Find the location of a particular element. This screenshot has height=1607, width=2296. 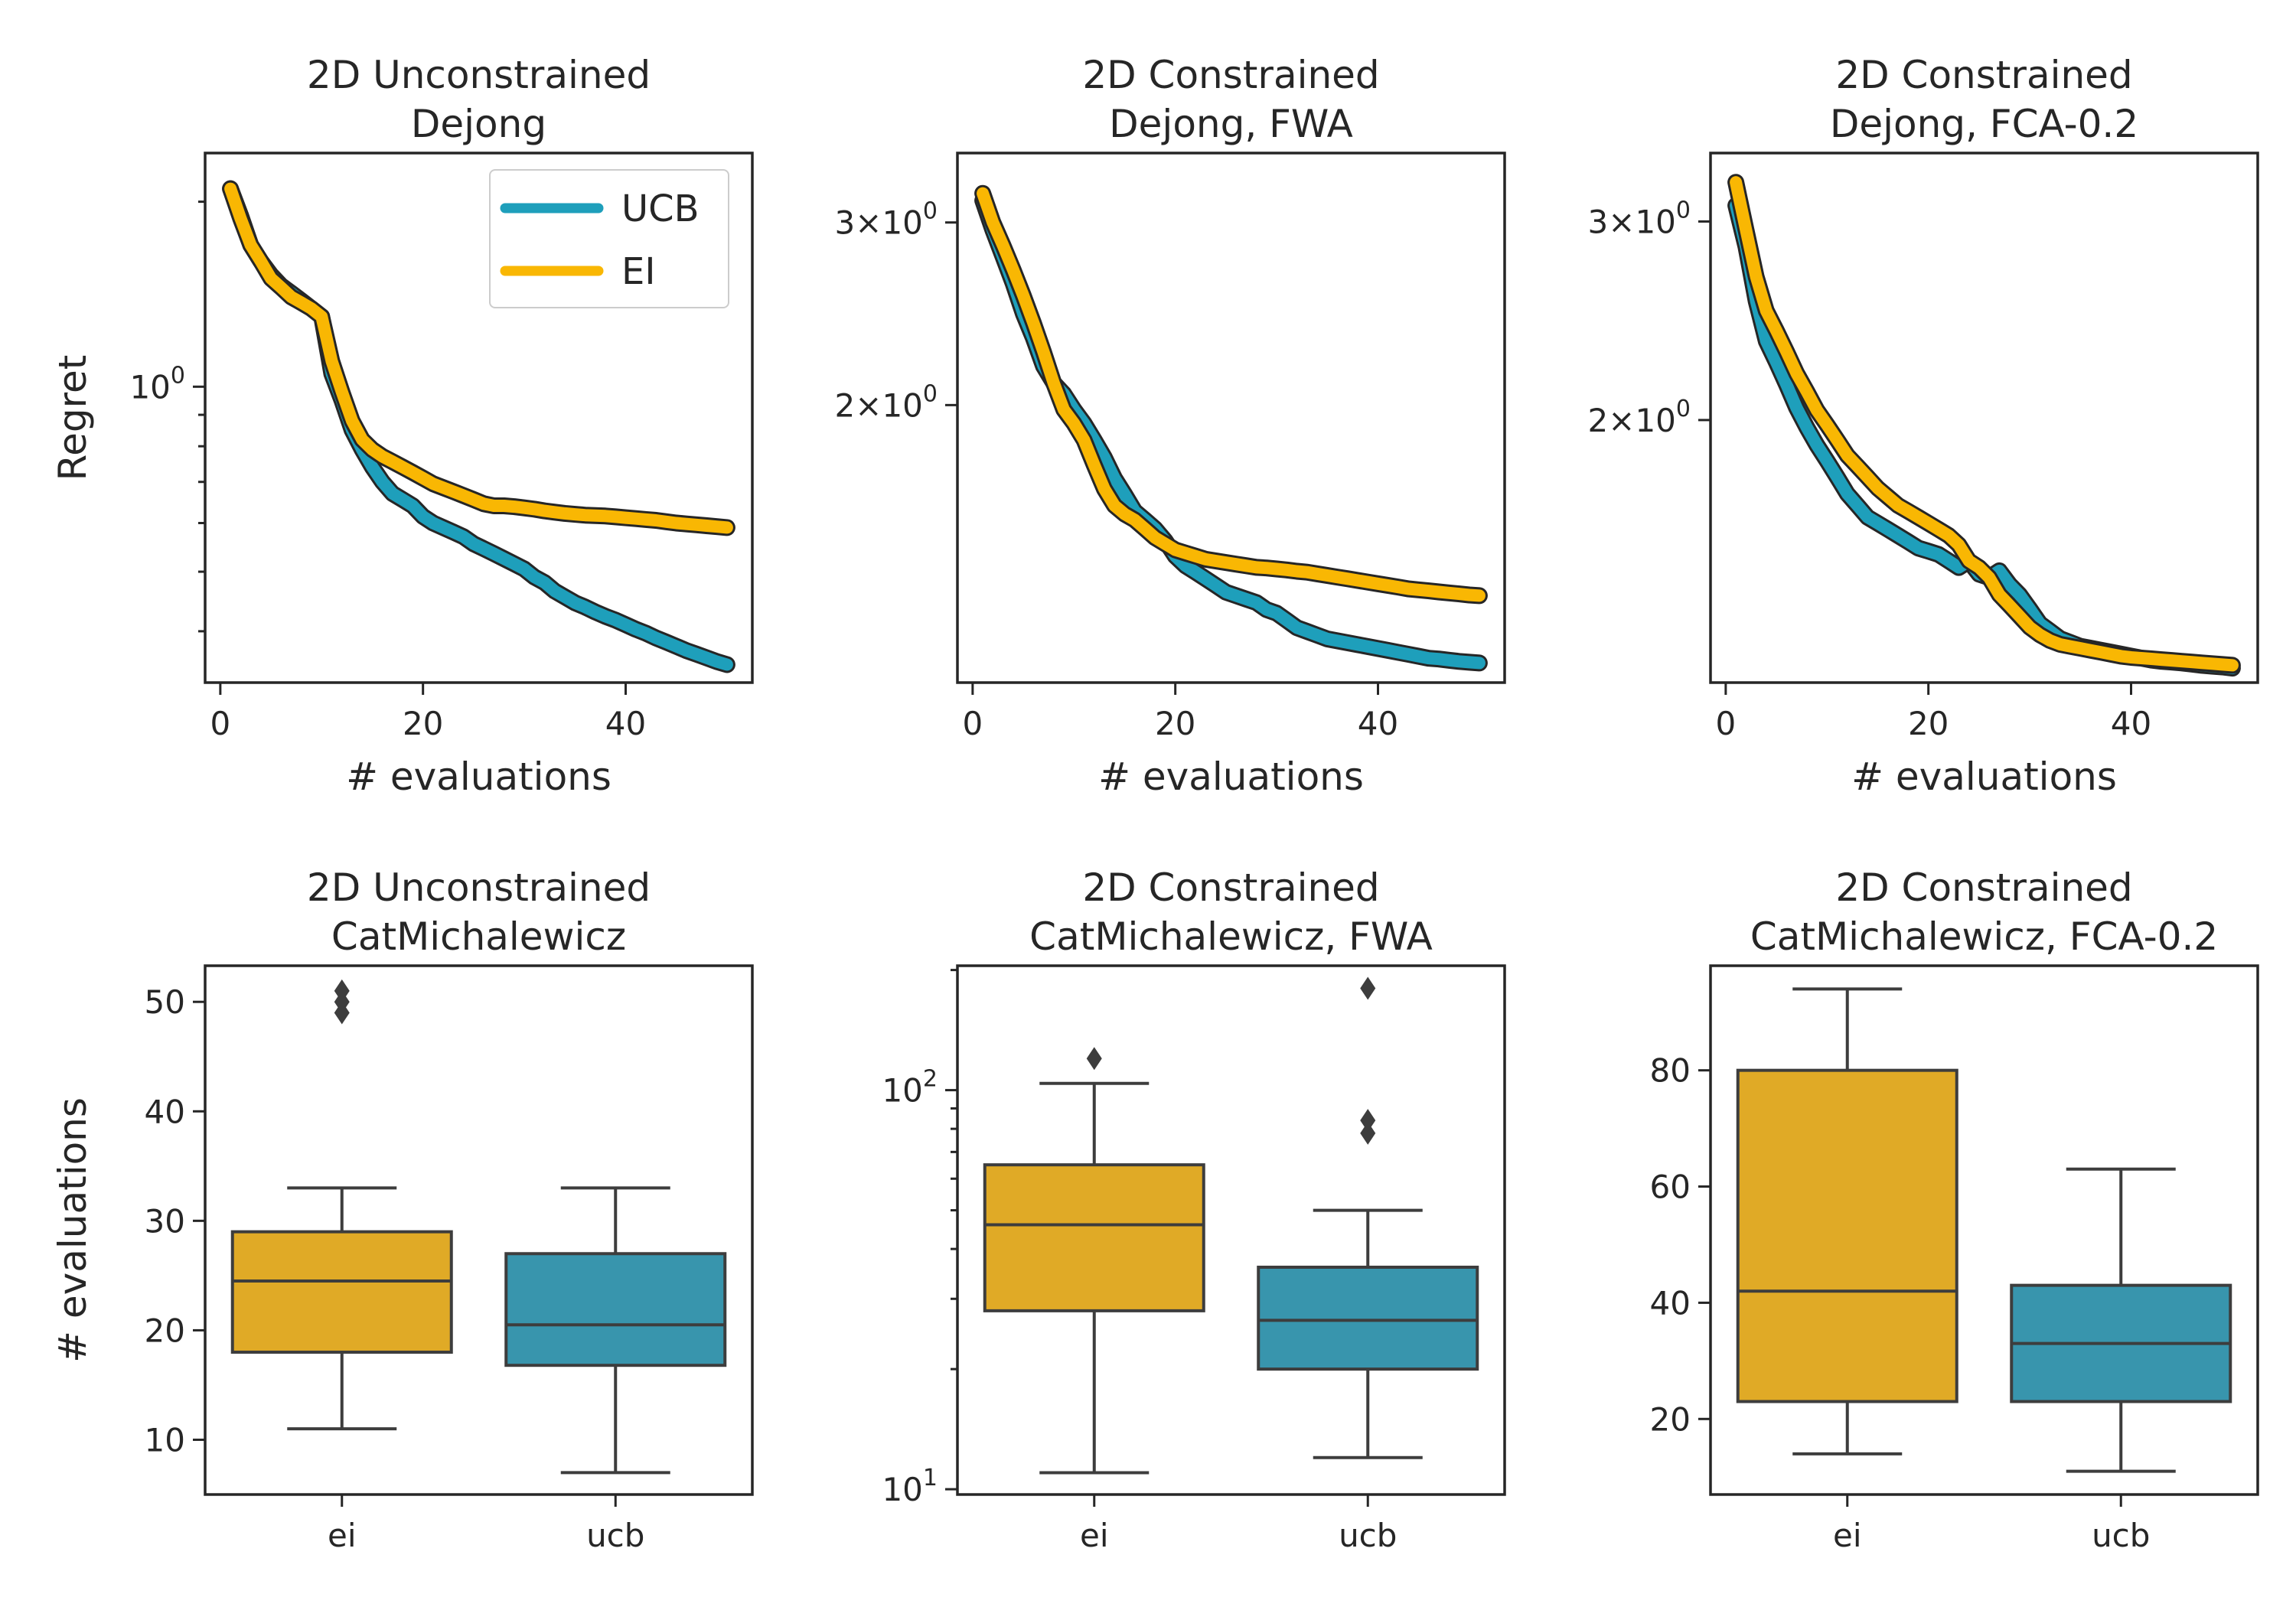

y-tick-label: 10 is located at coordinates (165, 1440).